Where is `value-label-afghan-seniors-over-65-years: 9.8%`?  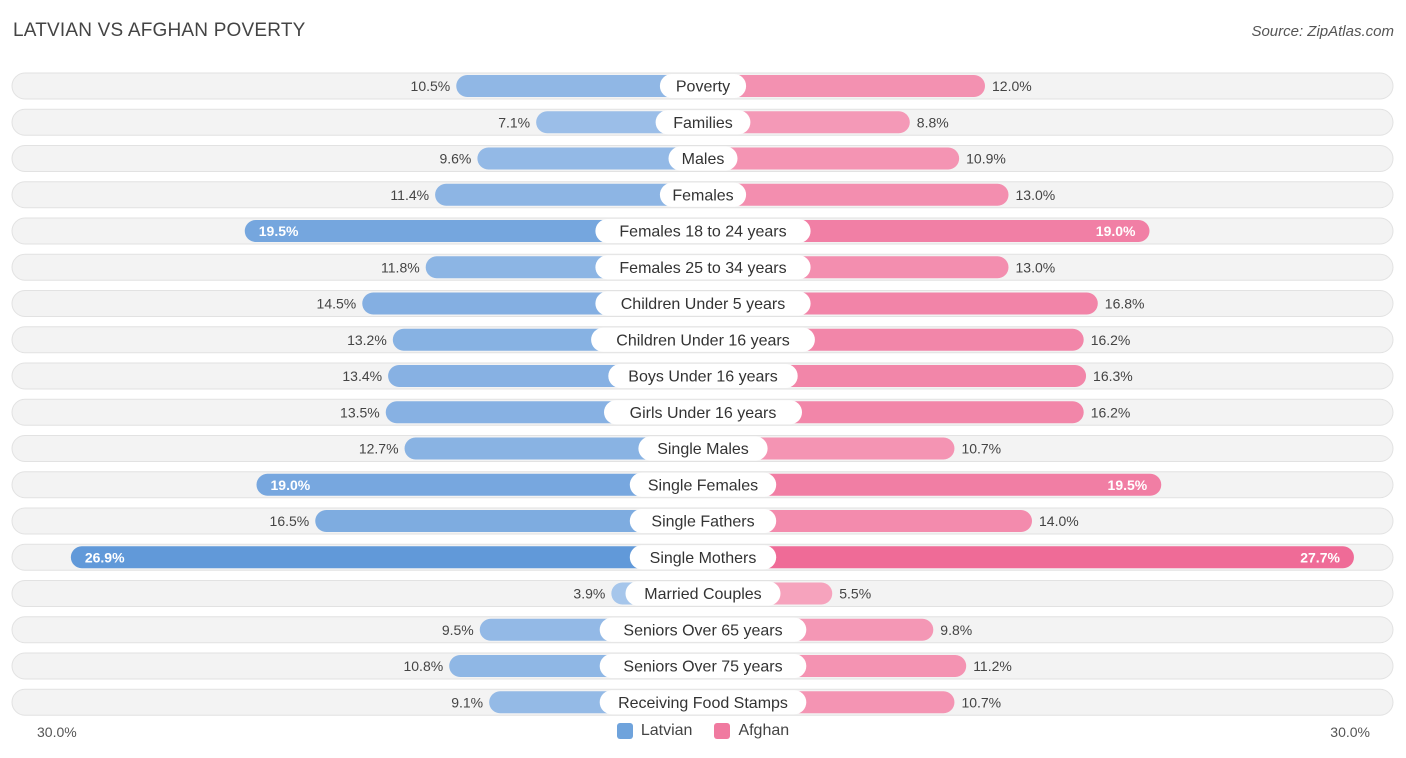 value-label-afghan-seniors-over-65-years: 9.8% is located at coordinates (956, 630).